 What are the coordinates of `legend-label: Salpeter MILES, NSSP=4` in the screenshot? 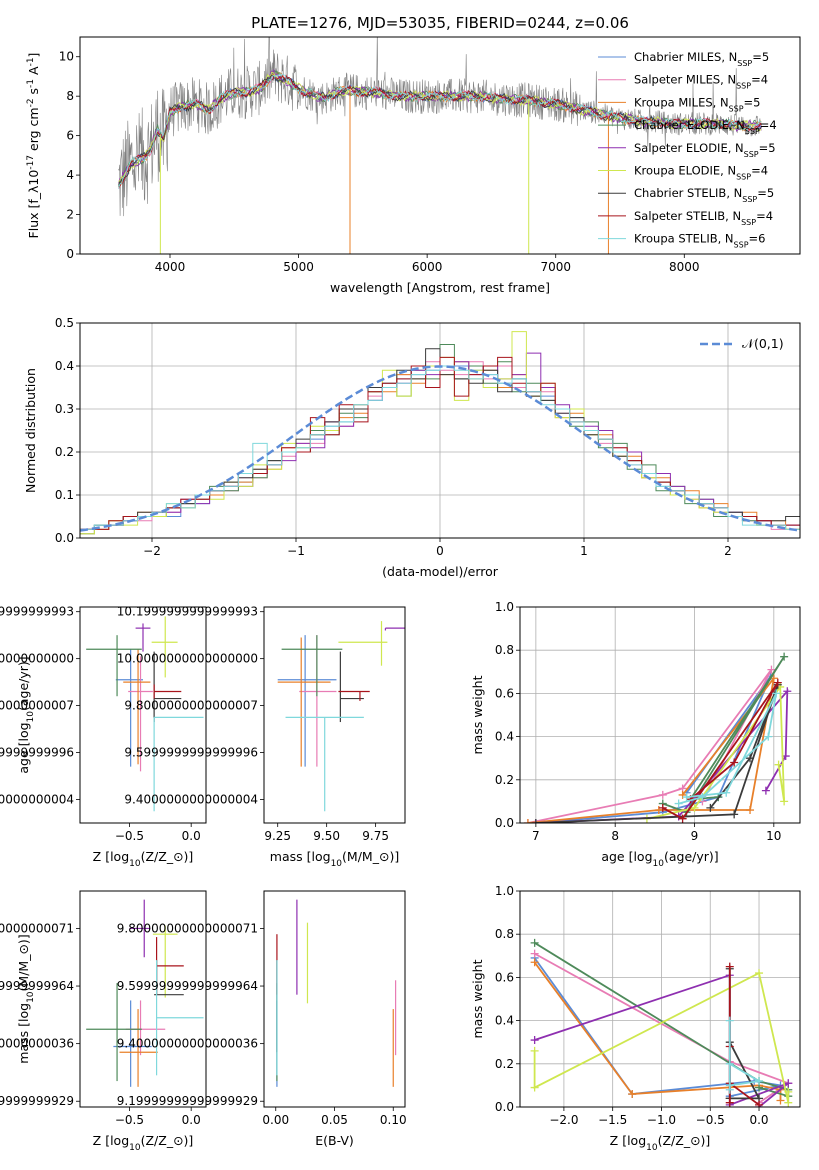 It's located at (701, 82).